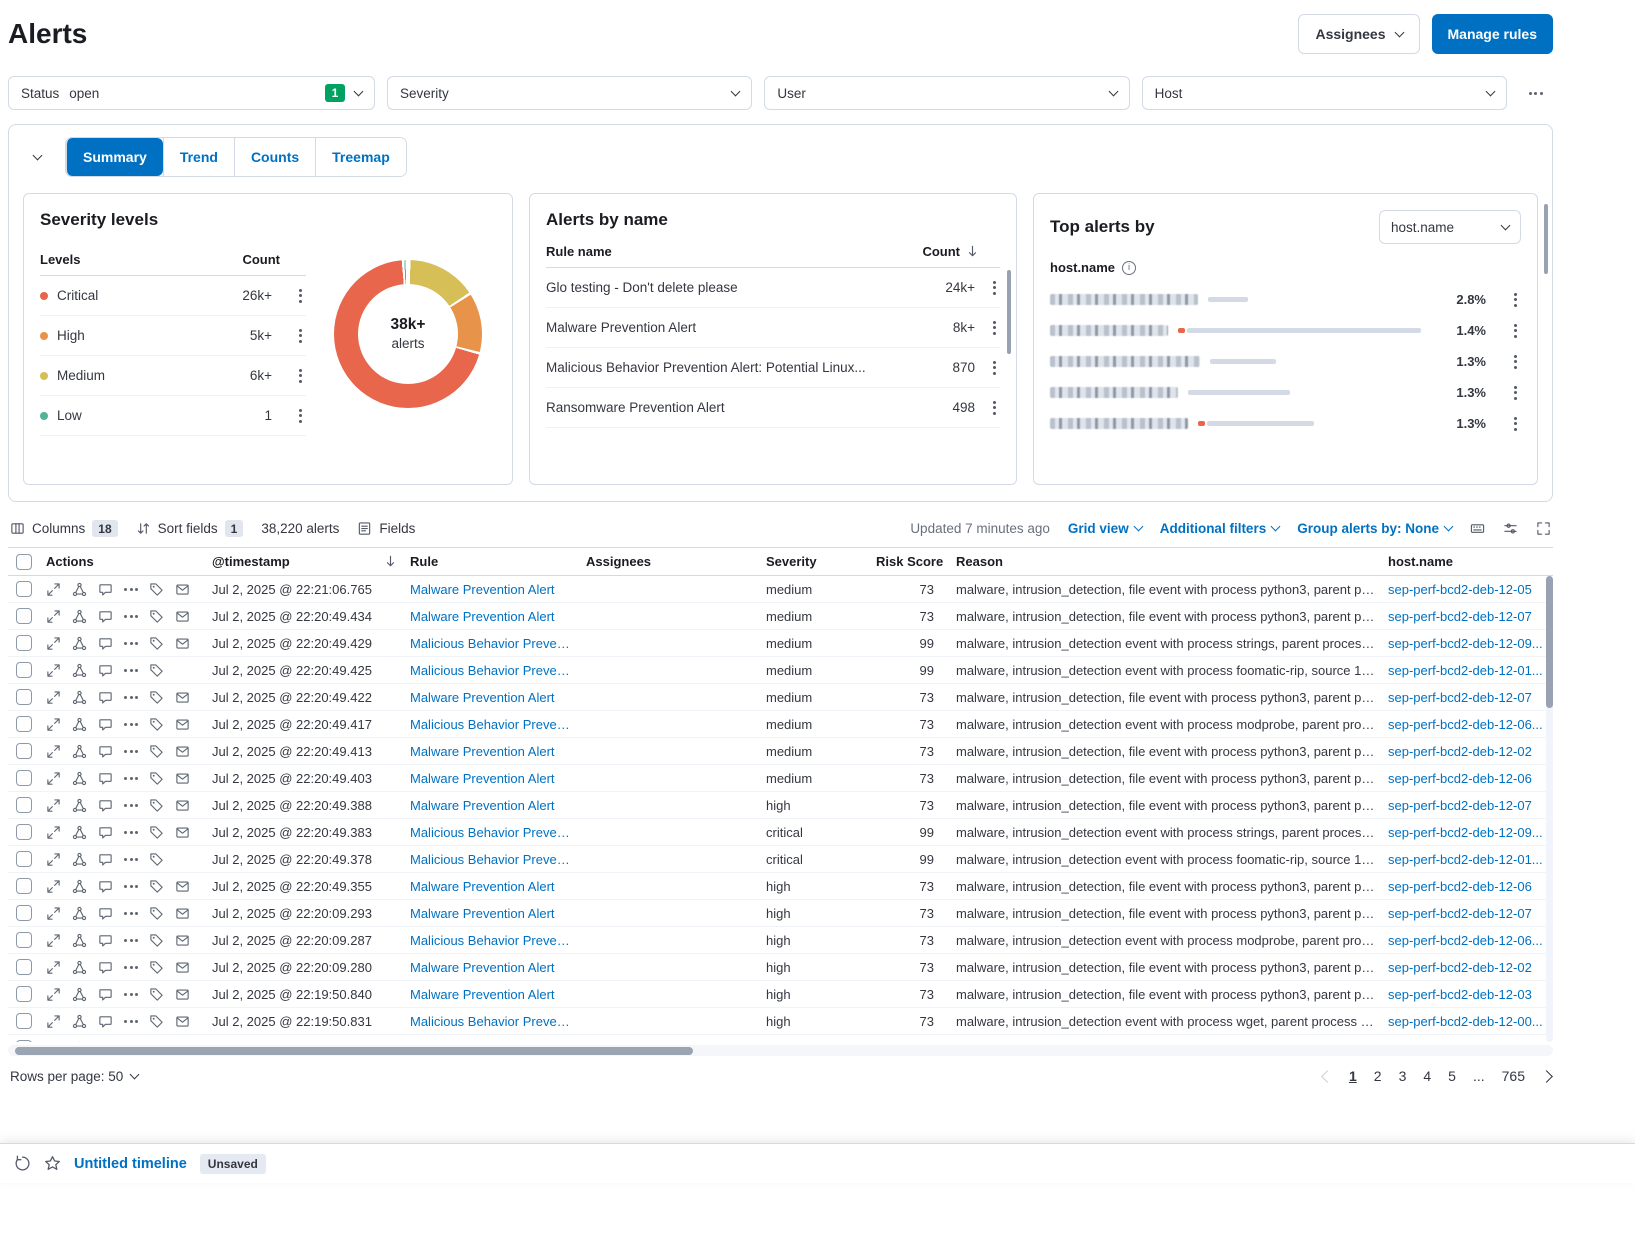 This screenshot has width=1635, height=1233. What do you see at coordinates (1549, 809) in the screenshot?
I see `table-vertical-scrollbar` at bounding box center [1549, 809].